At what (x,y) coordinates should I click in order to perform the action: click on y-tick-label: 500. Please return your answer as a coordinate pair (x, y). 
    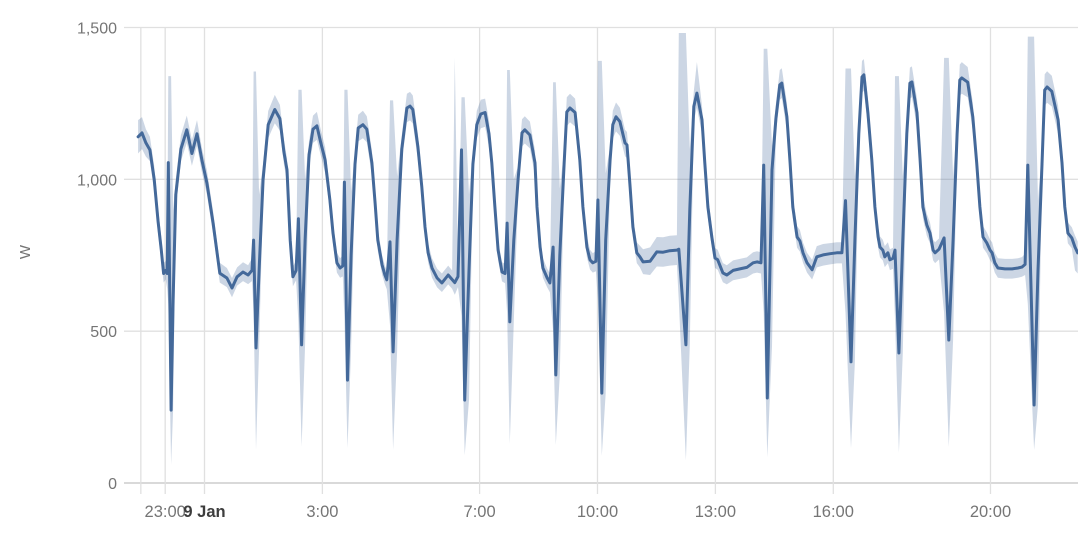
    Looking at the image, I should click on (103, 332).